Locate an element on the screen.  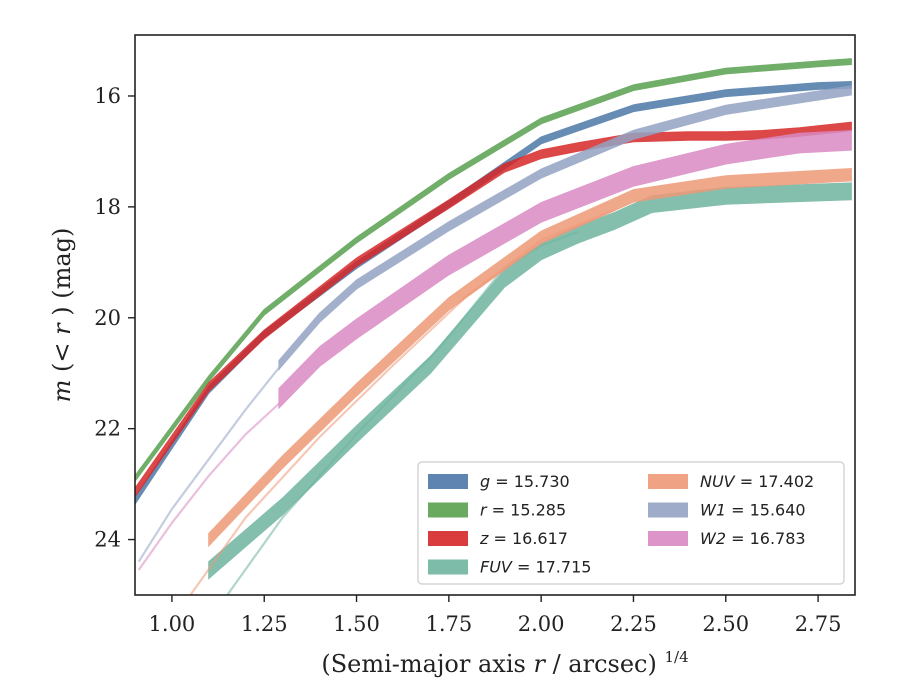
legend-item-z: z = 16.617 is located at coordinates (498, 538).